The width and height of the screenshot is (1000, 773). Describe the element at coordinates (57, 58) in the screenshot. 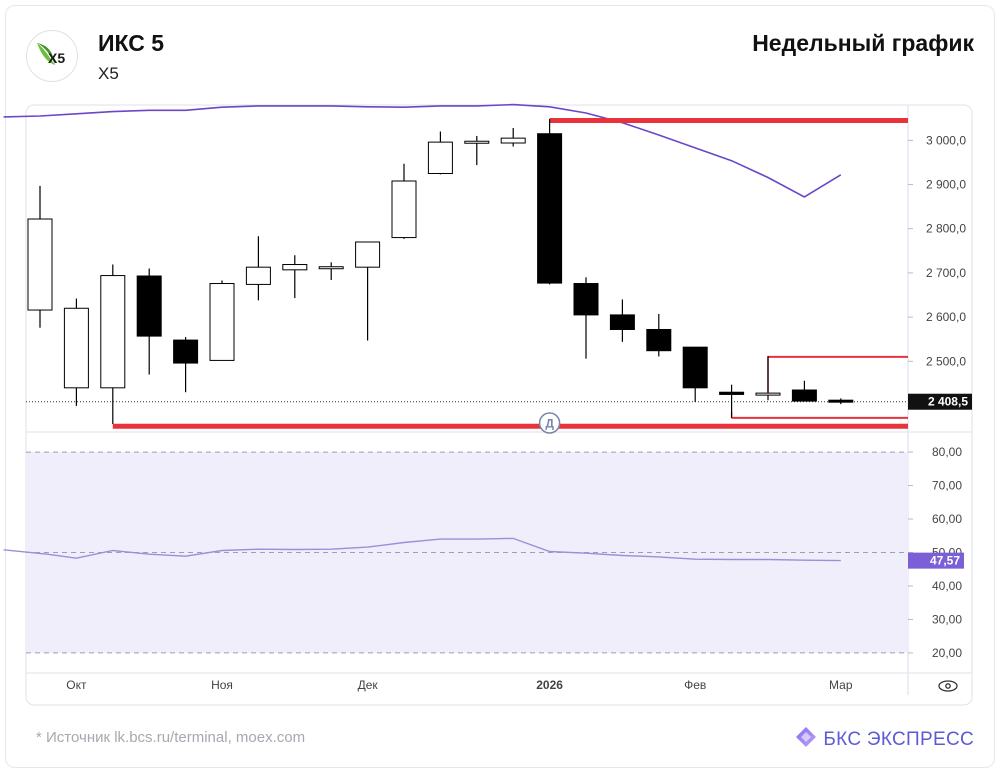

I see `logo-text: X5` at that location.